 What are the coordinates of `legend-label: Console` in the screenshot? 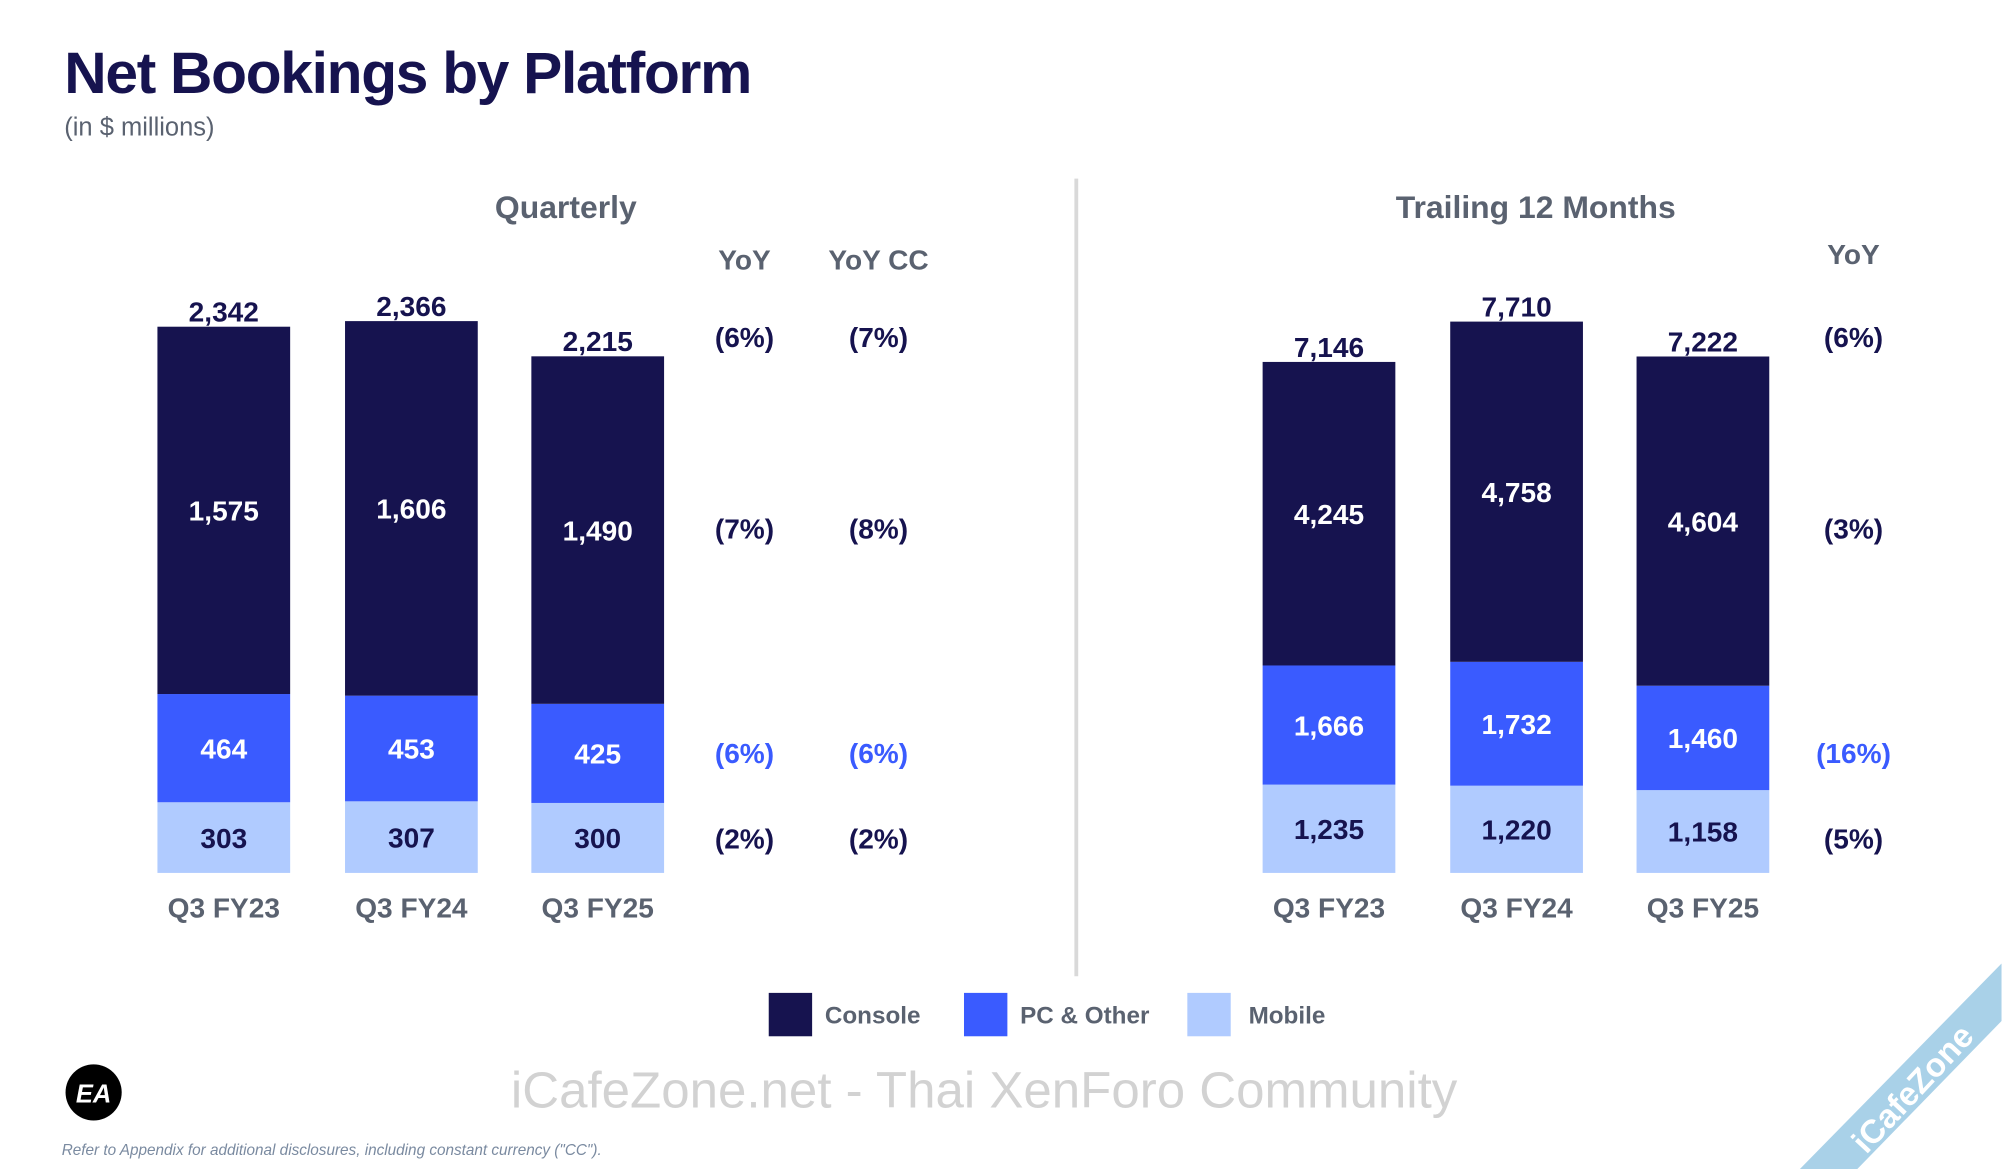 It's located at (873, 1016).